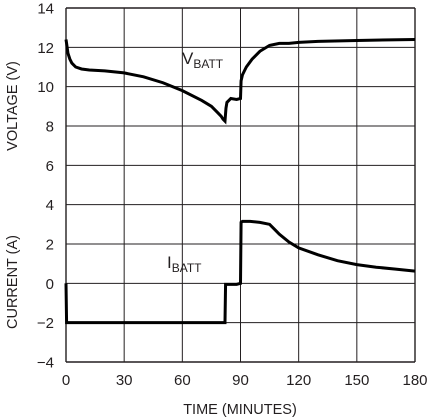 The image size is (435, 419). What do you see at coordinates (124, 380) in the screenshot?
I see `x-tick-label: 30` at bounding box center [124, 380].